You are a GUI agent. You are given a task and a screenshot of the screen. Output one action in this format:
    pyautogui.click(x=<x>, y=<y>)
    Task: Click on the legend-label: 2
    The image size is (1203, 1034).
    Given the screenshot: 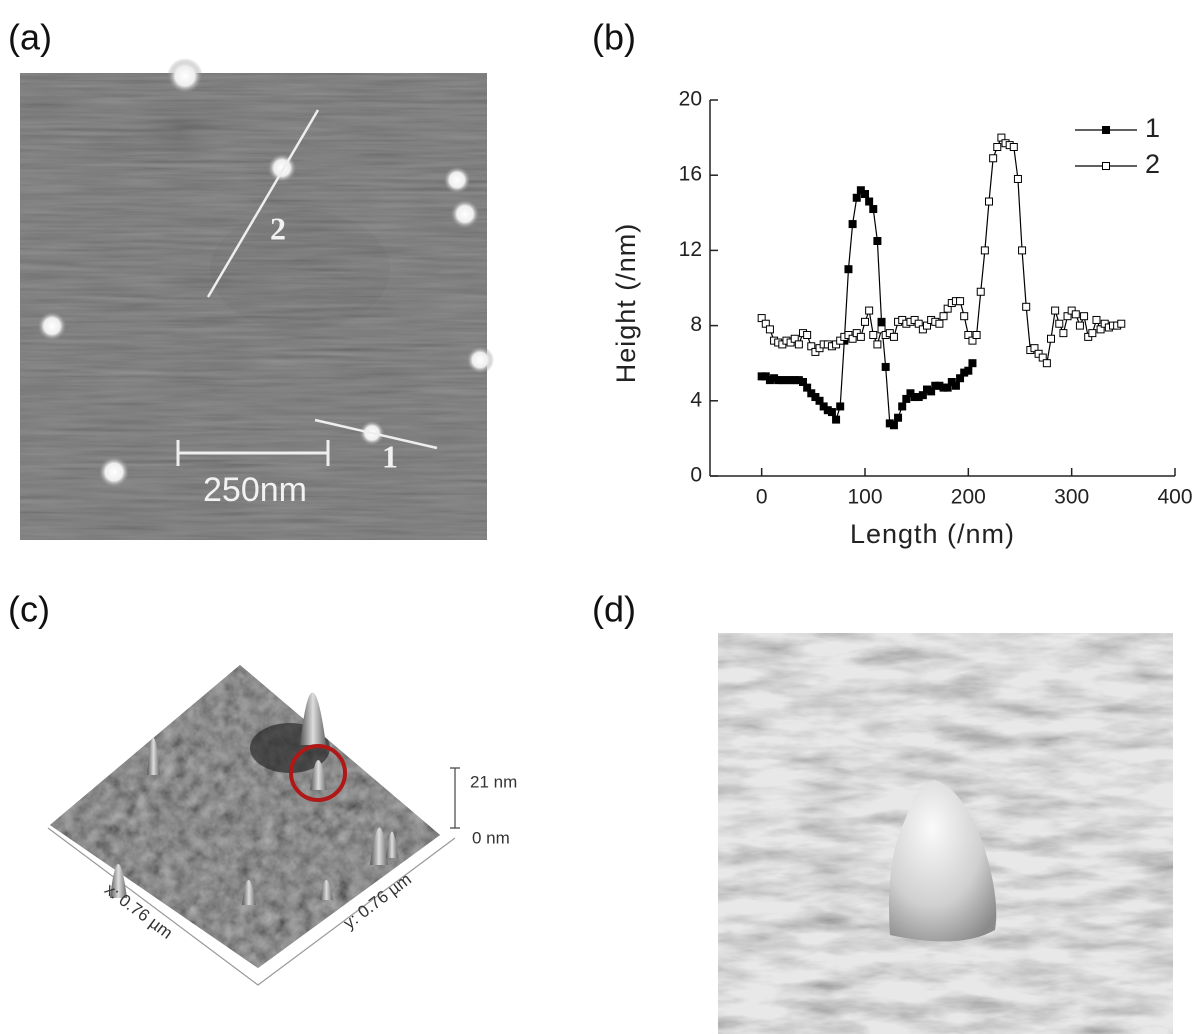 What is the action you would take?
    pyautogui.click(x=1153, y=164)
    